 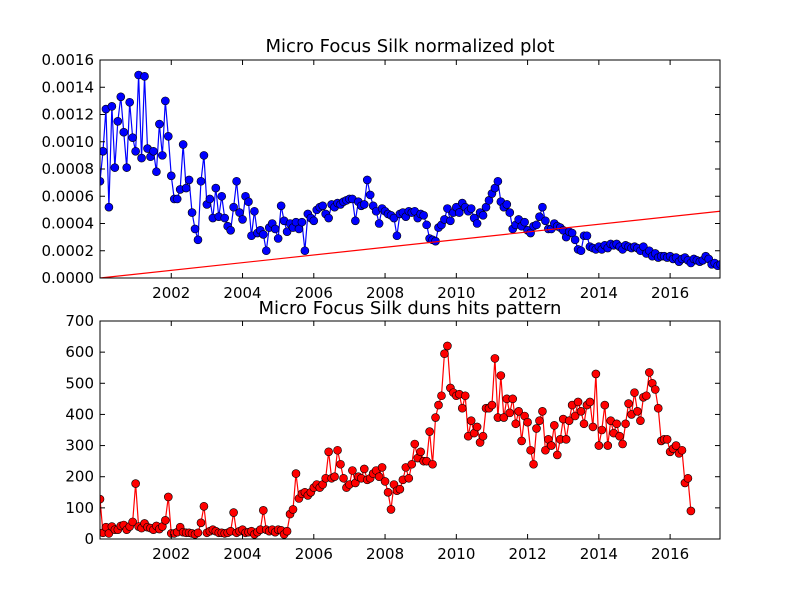 I want to click on x-tick-label: 2010, so click(x=456, y=554).